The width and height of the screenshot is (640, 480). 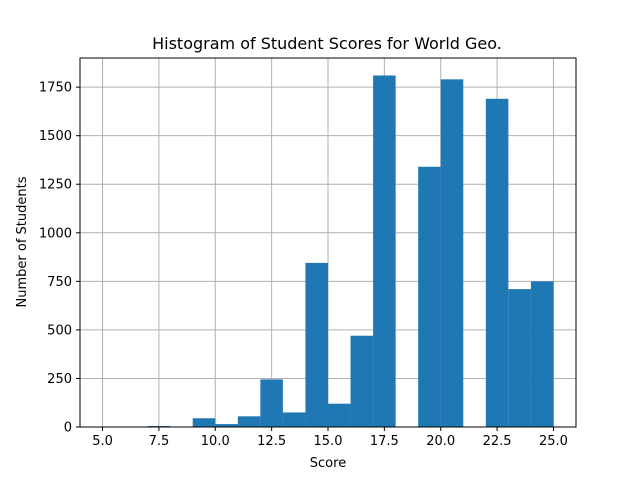 What do you see at coordinates (55, 233) in the screenshot?
I see `y-tick-label: 1000` at bounding box center [55, 233].